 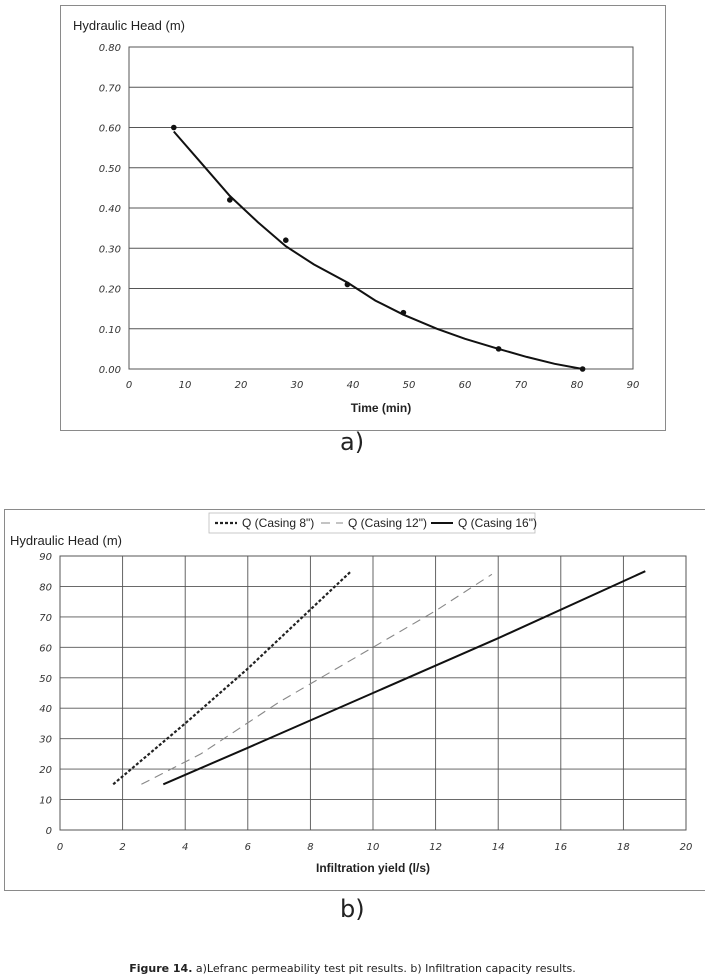 What do you see at coordinates (45, 587) in the screenshot?
I see `chart-b-y-tick-label: 80` at bounding box center [45, 587].